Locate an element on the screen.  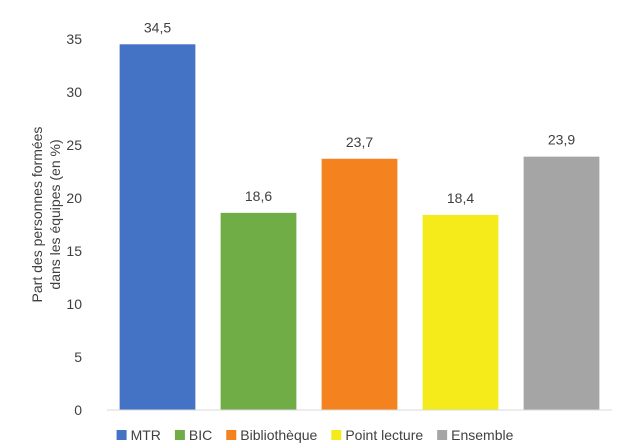
y-axis-title-line: dans les équipes (en %) is located at coordinates (55, 214).